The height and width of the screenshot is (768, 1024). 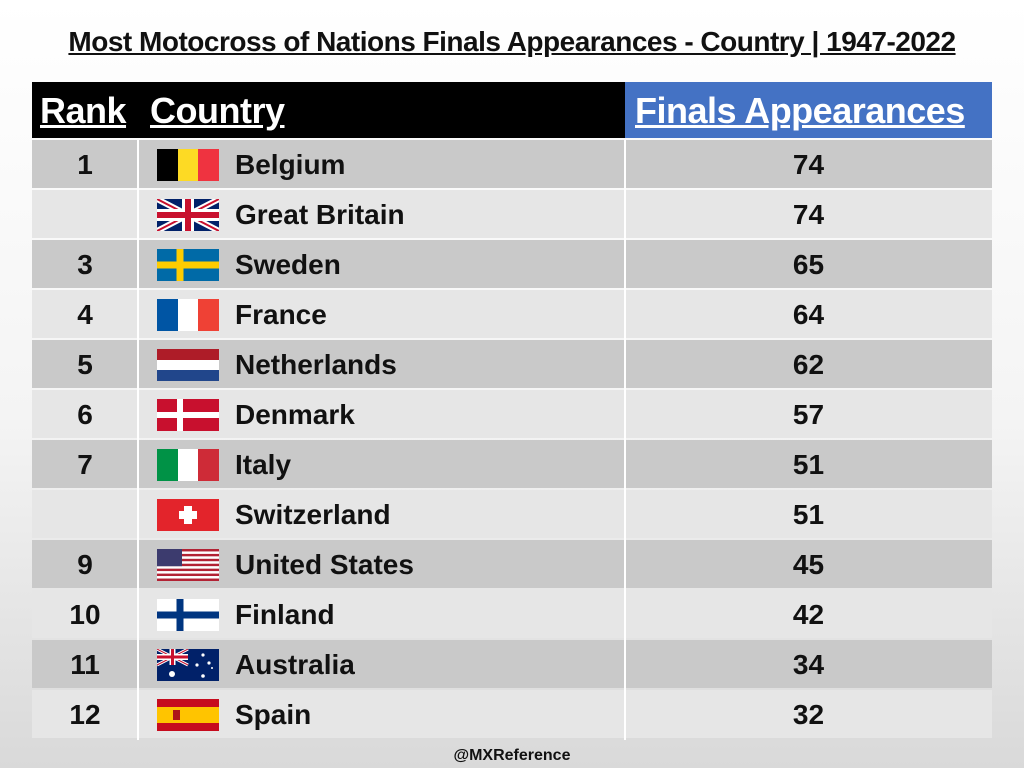 I want to click on header-country: Country, so click(x=381, y=110).